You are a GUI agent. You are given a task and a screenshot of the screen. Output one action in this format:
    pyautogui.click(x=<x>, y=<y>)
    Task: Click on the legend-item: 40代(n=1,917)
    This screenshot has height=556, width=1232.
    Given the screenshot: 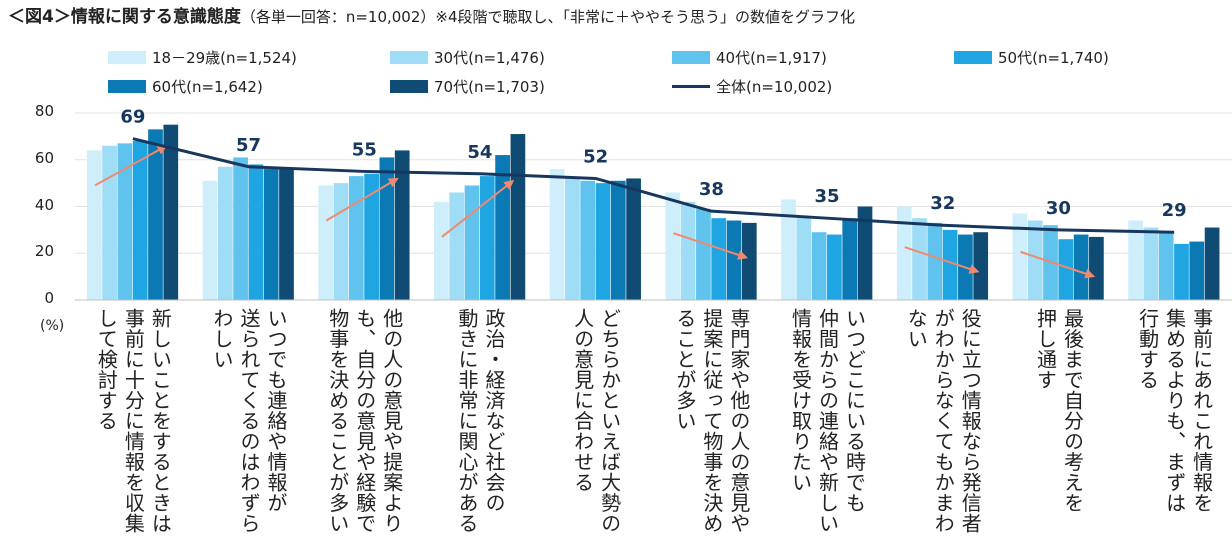 What is the action you would take?
    pyautogui.click(x=749, y=57)
    